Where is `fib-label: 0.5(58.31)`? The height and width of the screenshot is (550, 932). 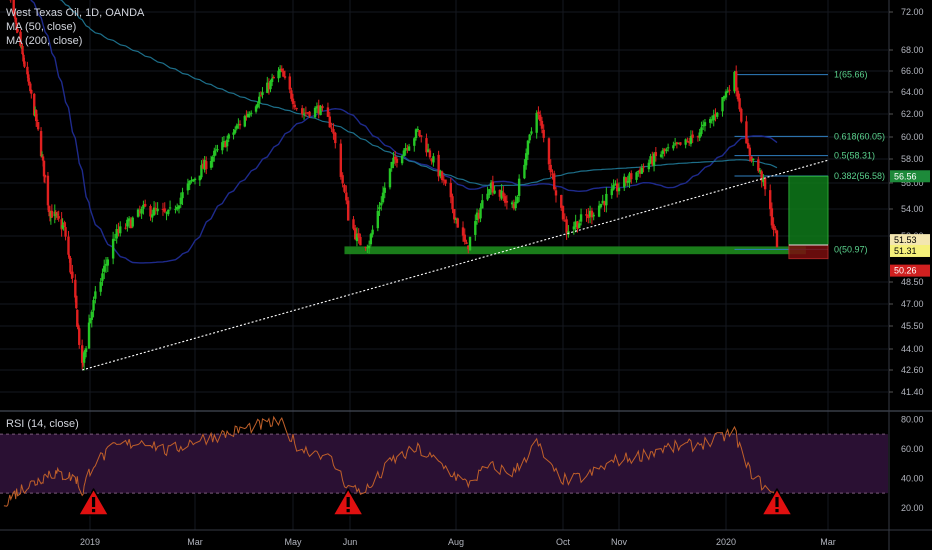 fib-label: 0.5(58.31) is located at coordinates (854, 156).